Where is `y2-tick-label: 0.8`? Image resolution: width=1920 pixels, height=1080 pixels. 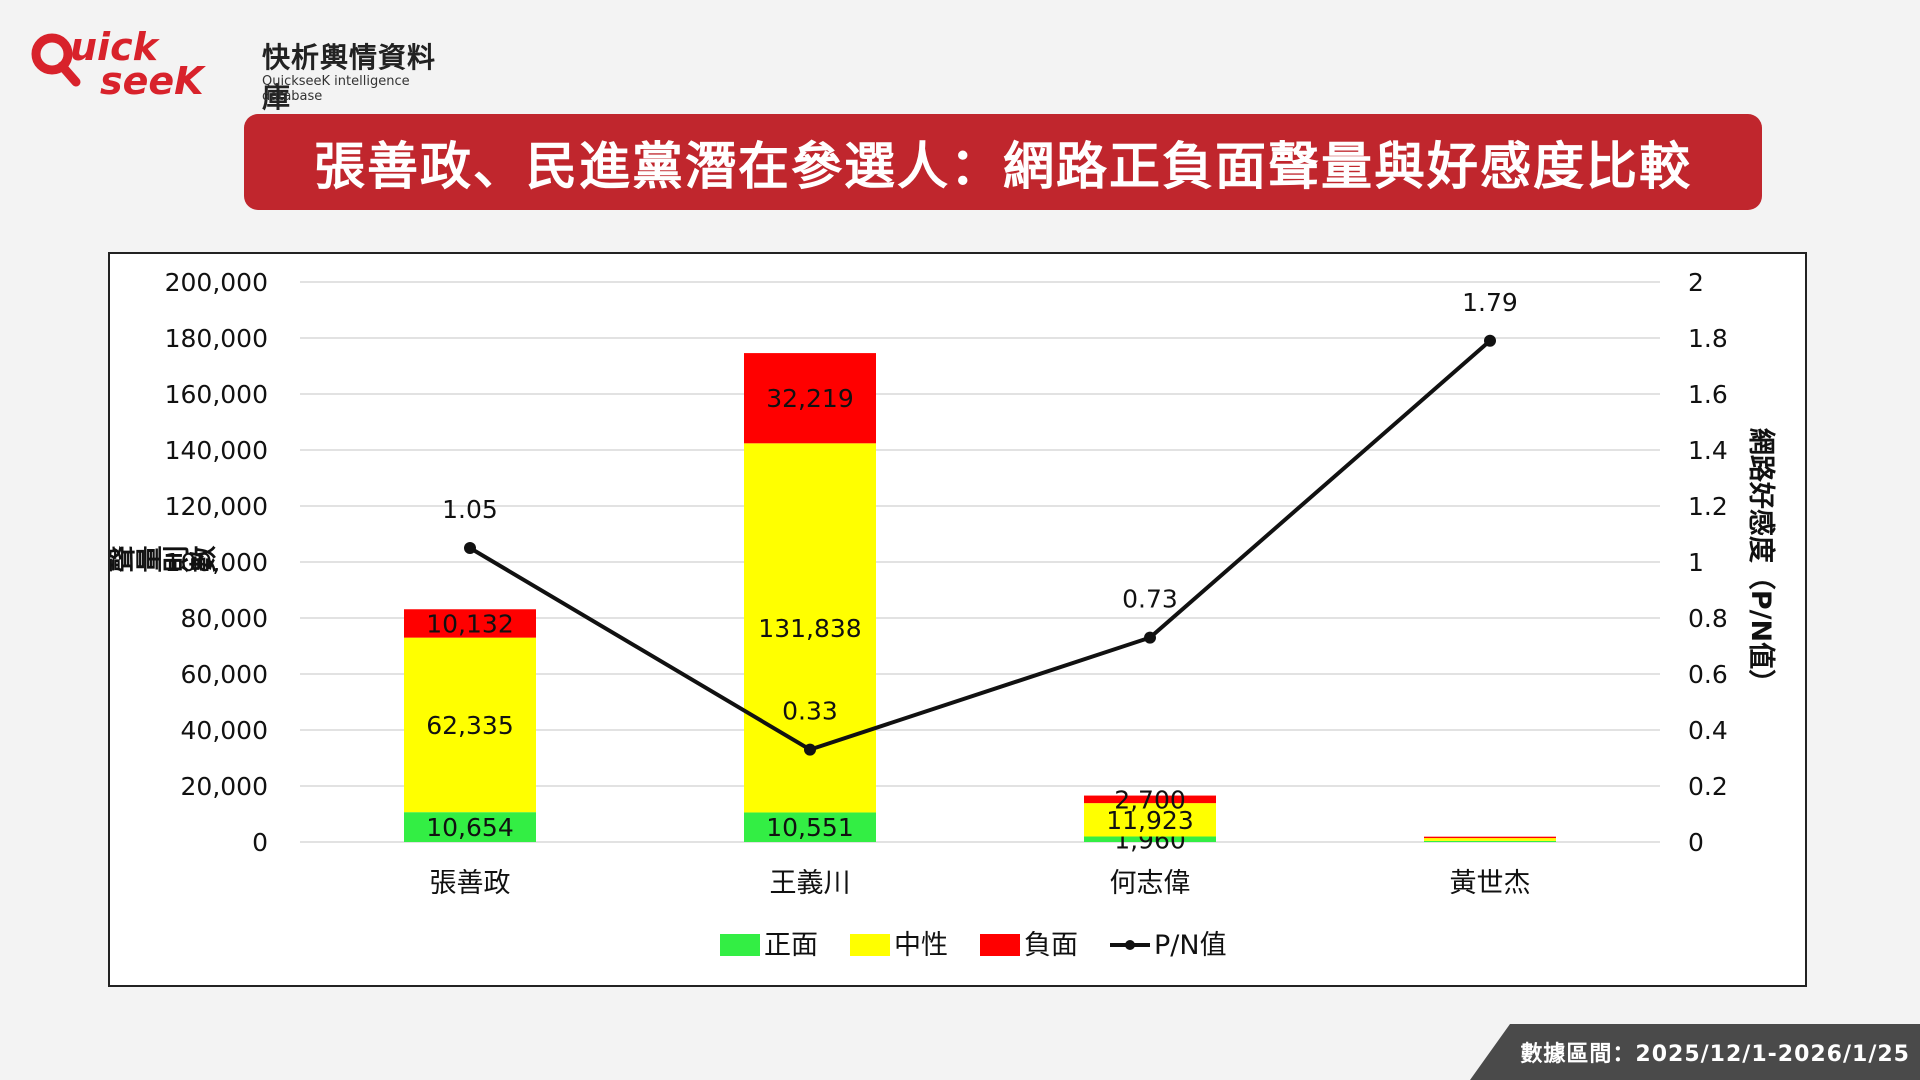
y2-tick-label: 0.8 is located at coordinates (1708, 618).